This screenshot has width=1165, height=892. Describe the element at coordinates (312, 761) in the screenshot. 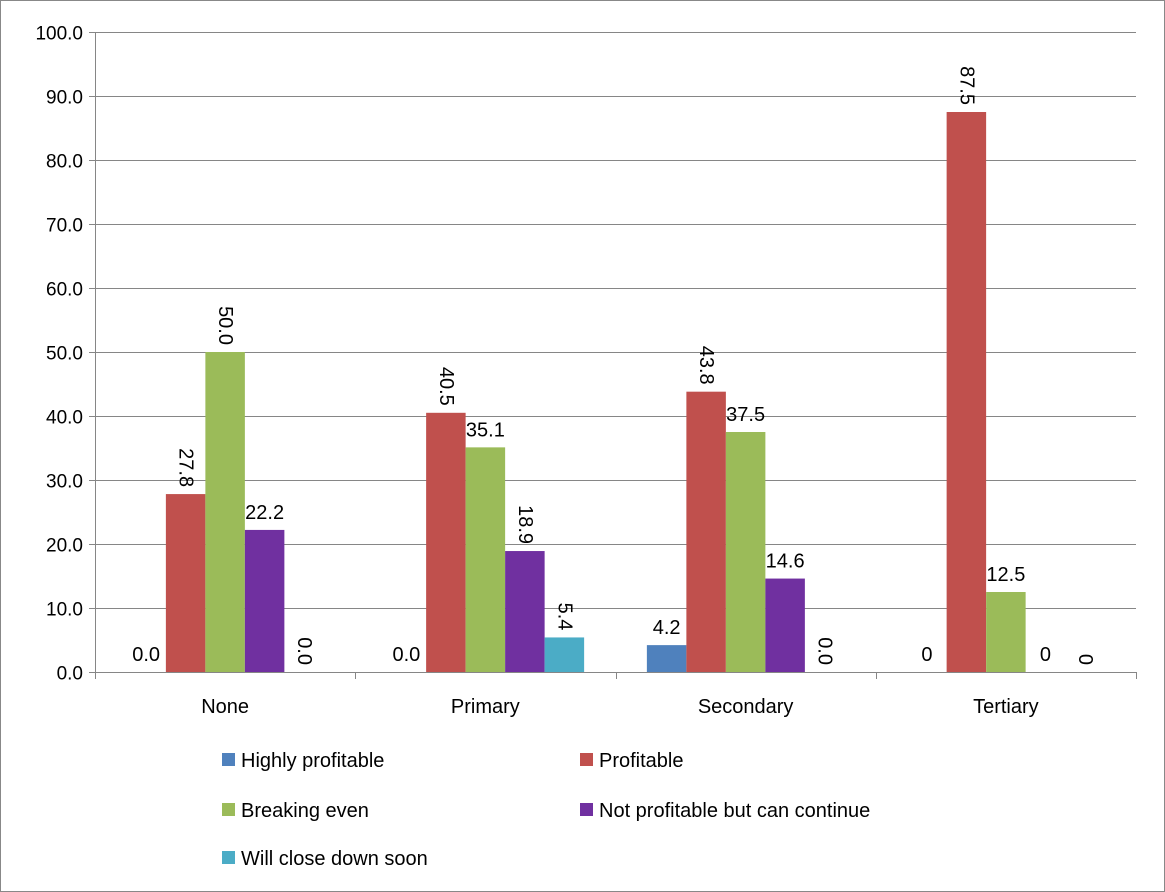

I see `legend-label: Highly profitable` at that location.